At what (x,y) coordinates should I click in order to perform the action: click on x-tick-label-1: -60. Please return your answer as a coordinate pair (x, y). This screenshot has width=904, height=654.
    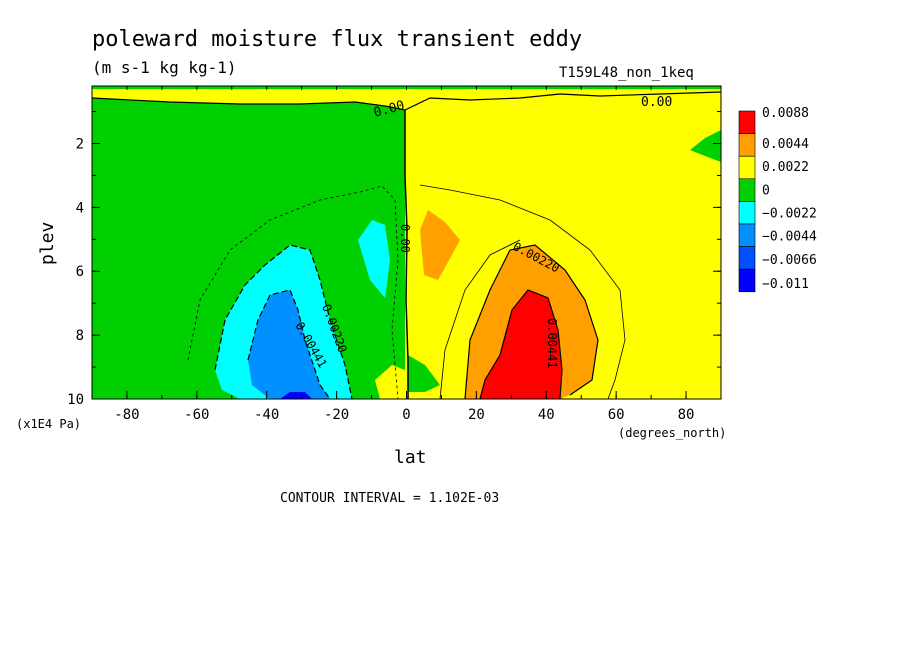
    Looking at the image, I should click on (196, 415).